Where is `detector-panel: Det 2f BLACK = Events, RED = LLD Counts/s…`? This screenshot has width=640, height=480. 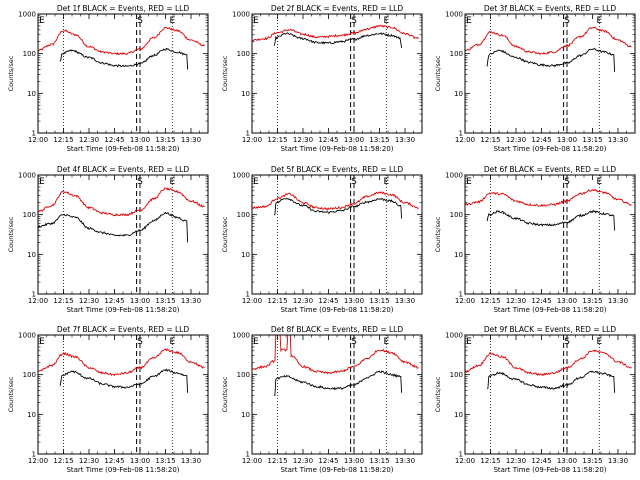
detector-panel: Det 2f BLACK = Events, RED = LLD Counts/s… is located at coordinates (322, 78).